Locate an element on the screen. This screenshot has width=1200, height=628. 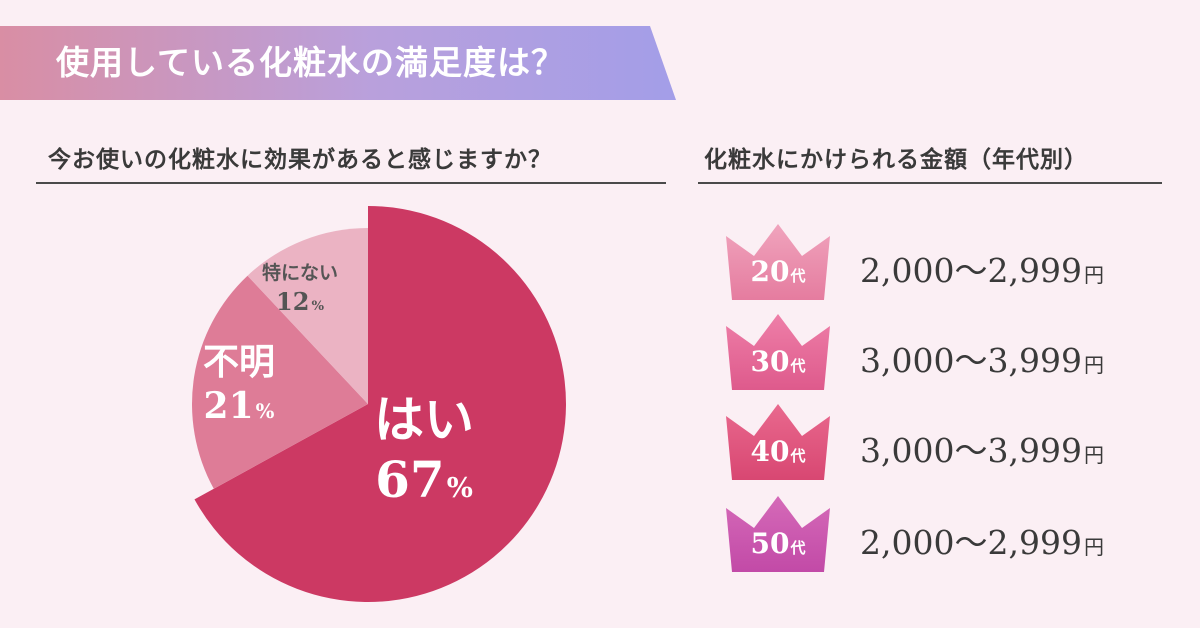
crown-badge-50s: 50代 is located at coordinates (778, 534).